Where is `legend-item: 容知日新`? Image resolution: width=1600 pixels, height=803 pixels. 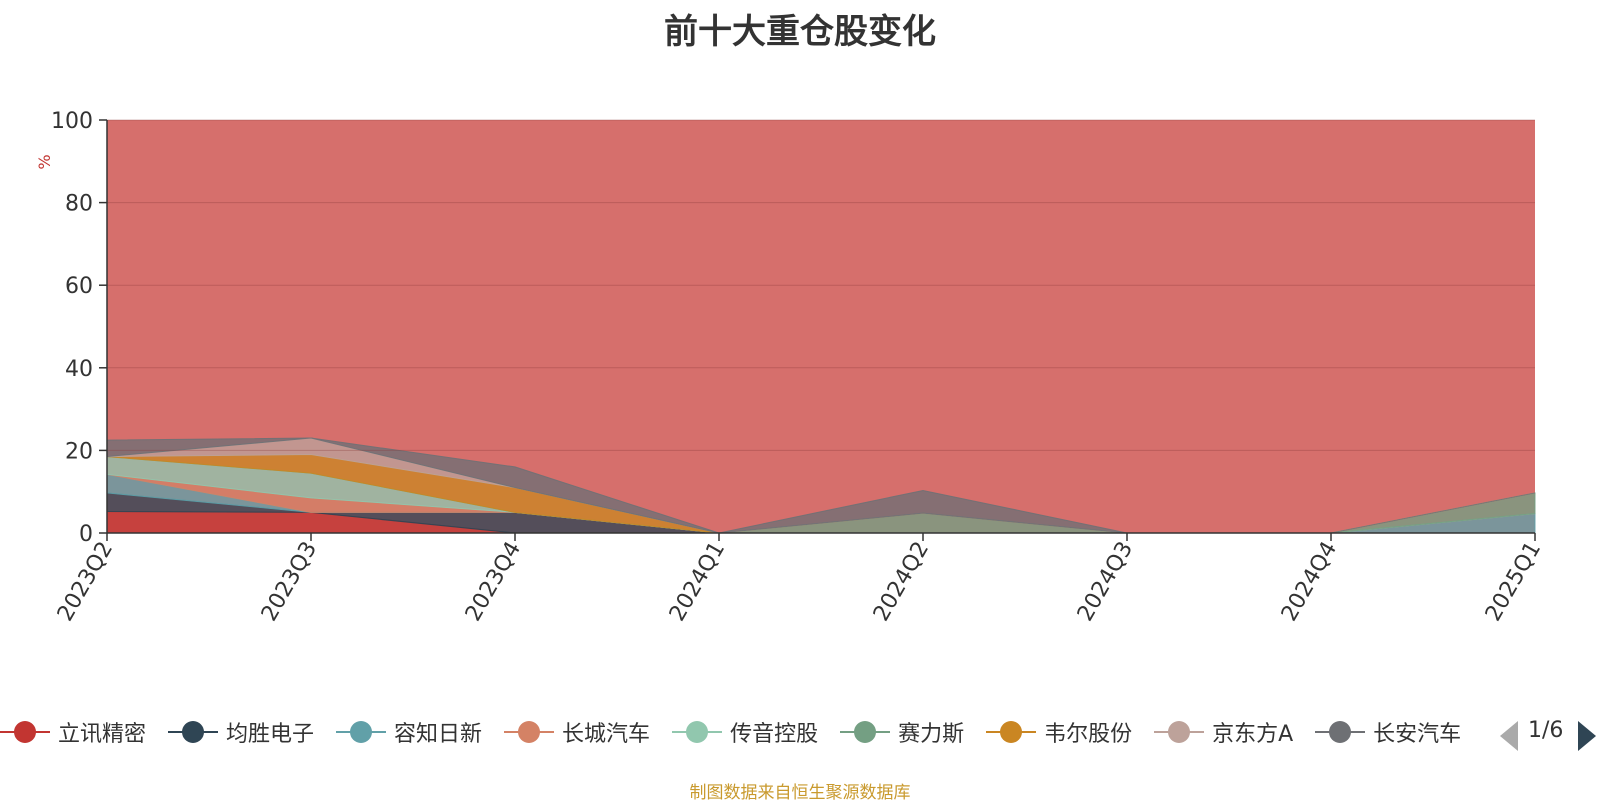 legend-item: 容知日新 is located at coordinates (409, 732).